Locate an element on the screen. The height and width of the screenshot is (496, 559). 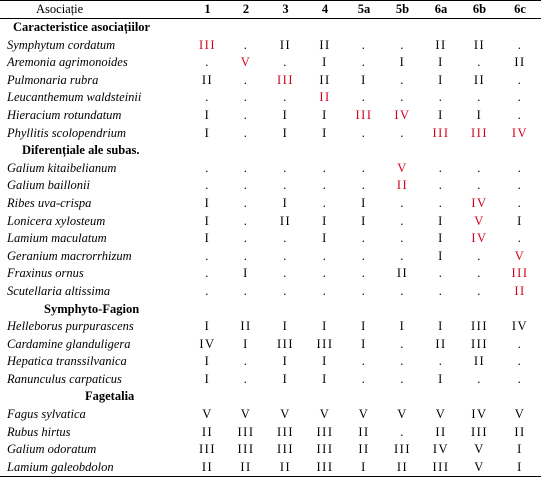
species-name: Galium kitaibelianum is located at coordinates (62, 167).